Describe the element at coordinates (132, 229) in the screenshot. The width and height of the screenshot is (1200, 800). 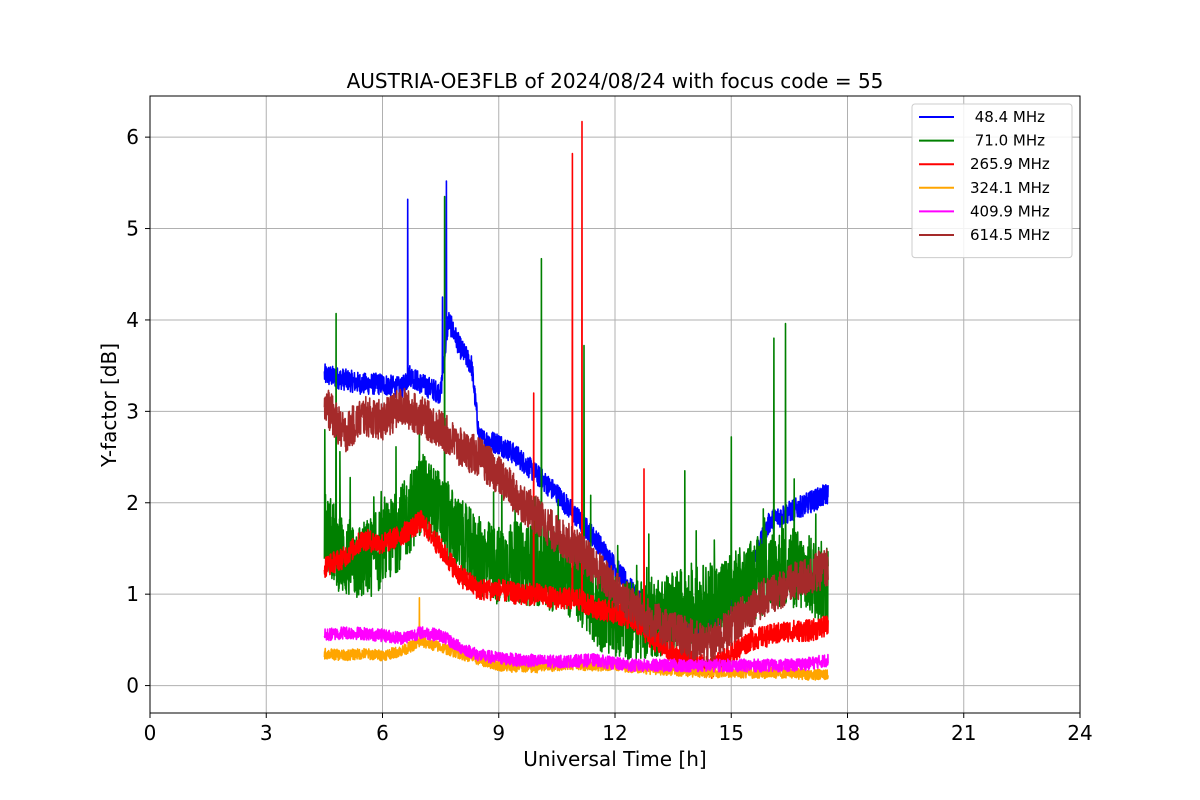
I see `y-tick-label: 5` at that location.